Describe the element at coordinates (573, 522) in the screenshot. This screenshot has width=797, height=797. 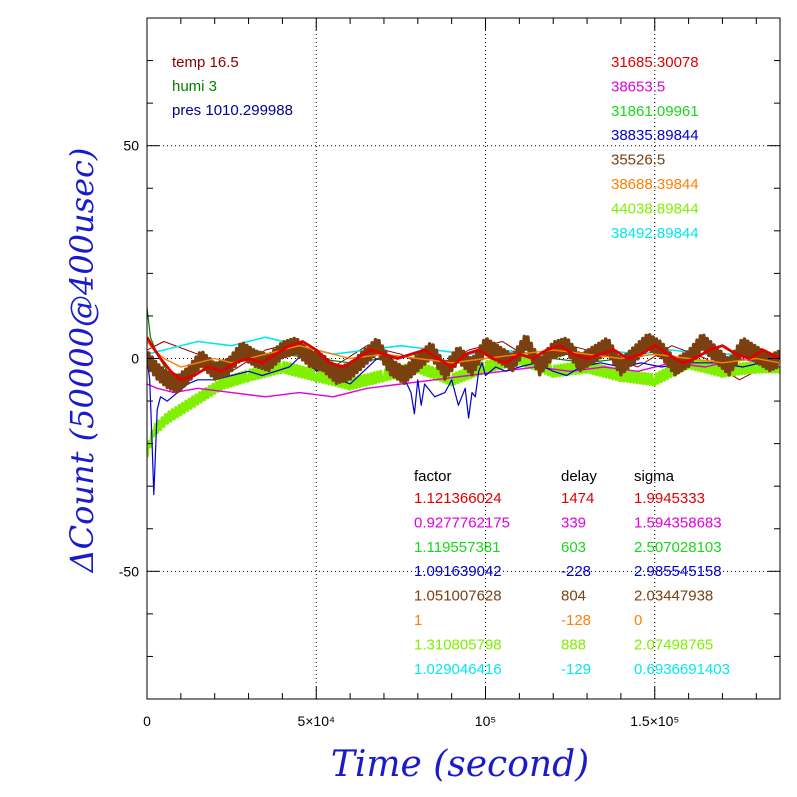
I see `table-cell-delay: 339` at that location.